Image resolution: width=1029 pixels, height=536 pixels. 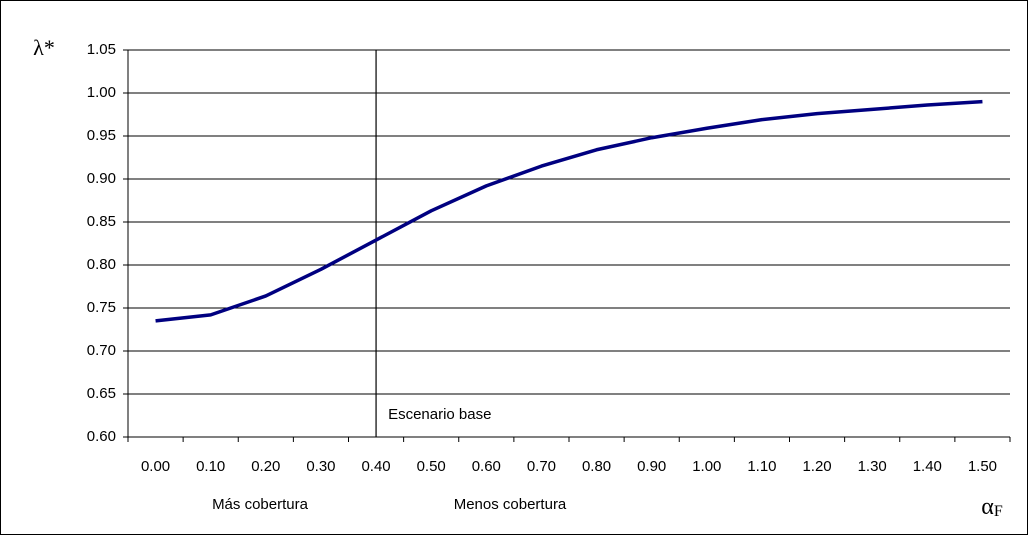 I want to click on x-tick-label: 0.50, so click(x=431, y=466).